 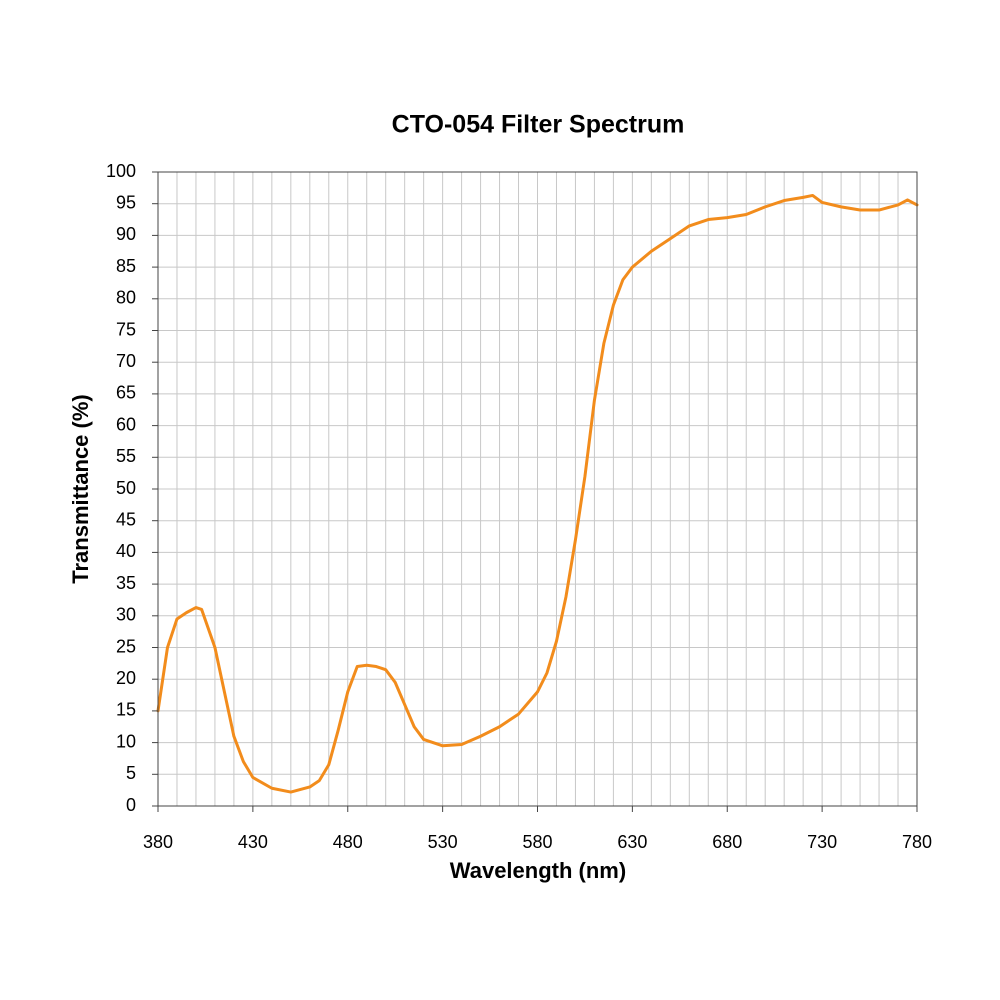 I want to click on y-tick-label: 45, so click(x=126, y=519).